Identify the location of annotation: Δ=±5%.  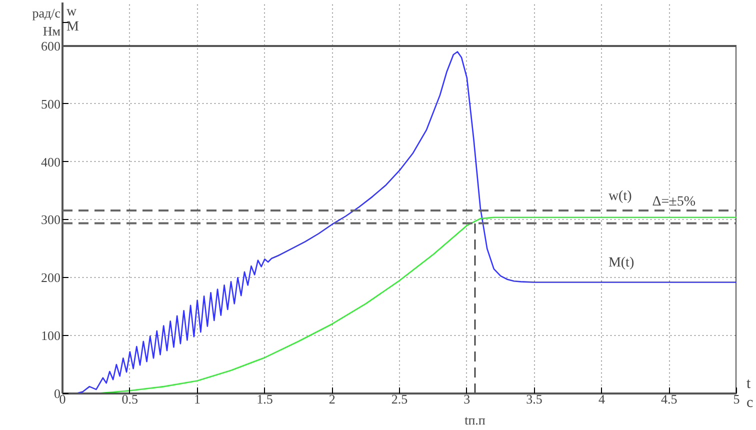
(674, 202).